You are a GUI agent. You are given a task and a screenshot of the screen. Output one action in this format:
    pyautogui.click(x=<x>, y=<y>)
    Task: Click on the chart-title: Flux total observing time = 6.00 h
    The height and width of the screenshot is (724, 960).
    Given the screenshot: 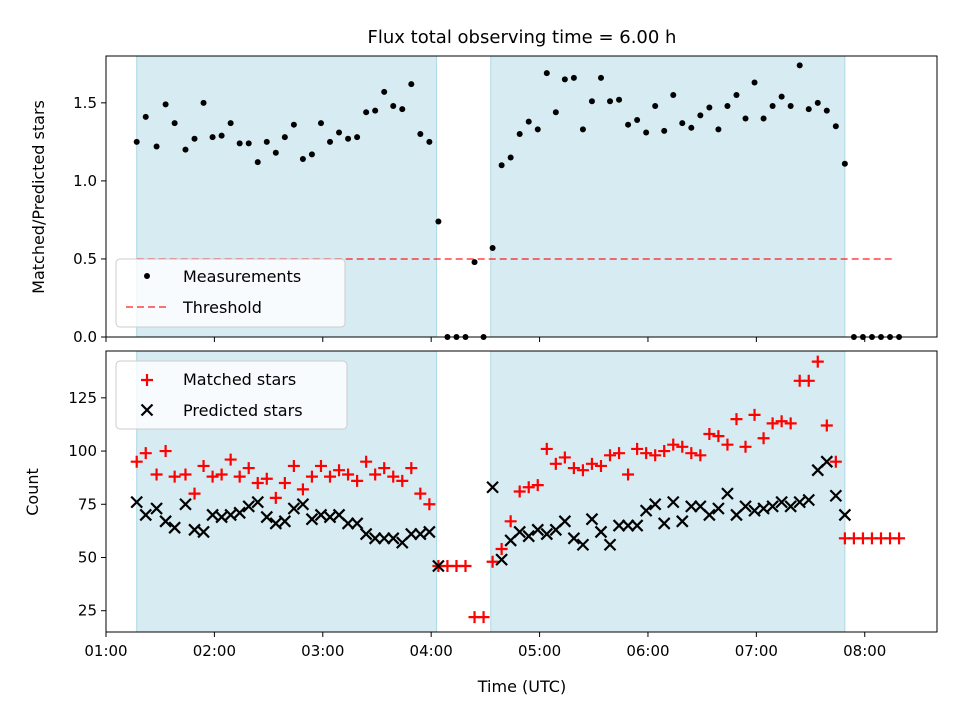 What is the action you would take?
    pyautogui.click(x=522, y=37)
    